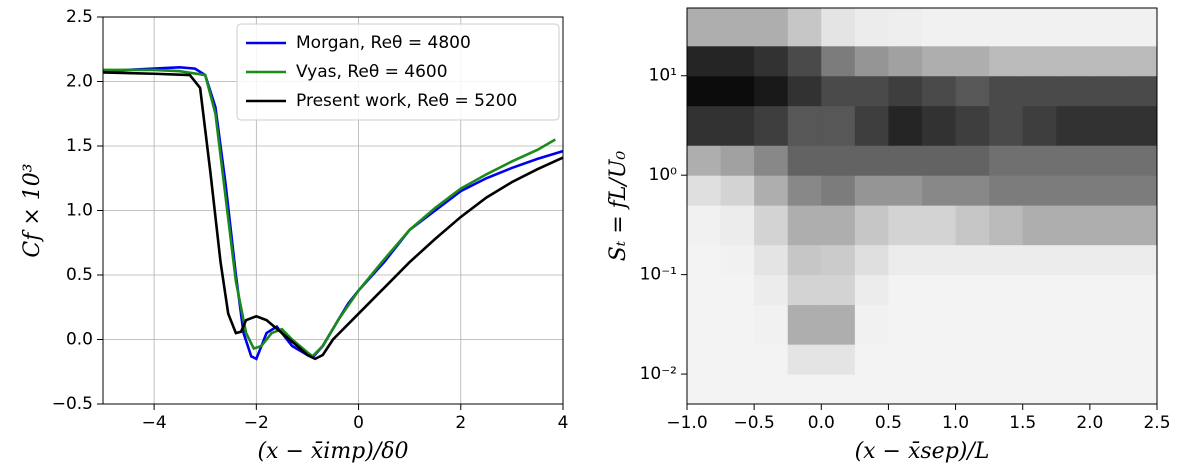 The image size is (1179, 466). Describe the element at coordinates (658, 275) in the screenshot. I see `y-tick-label: 10⁻¹` at that location.